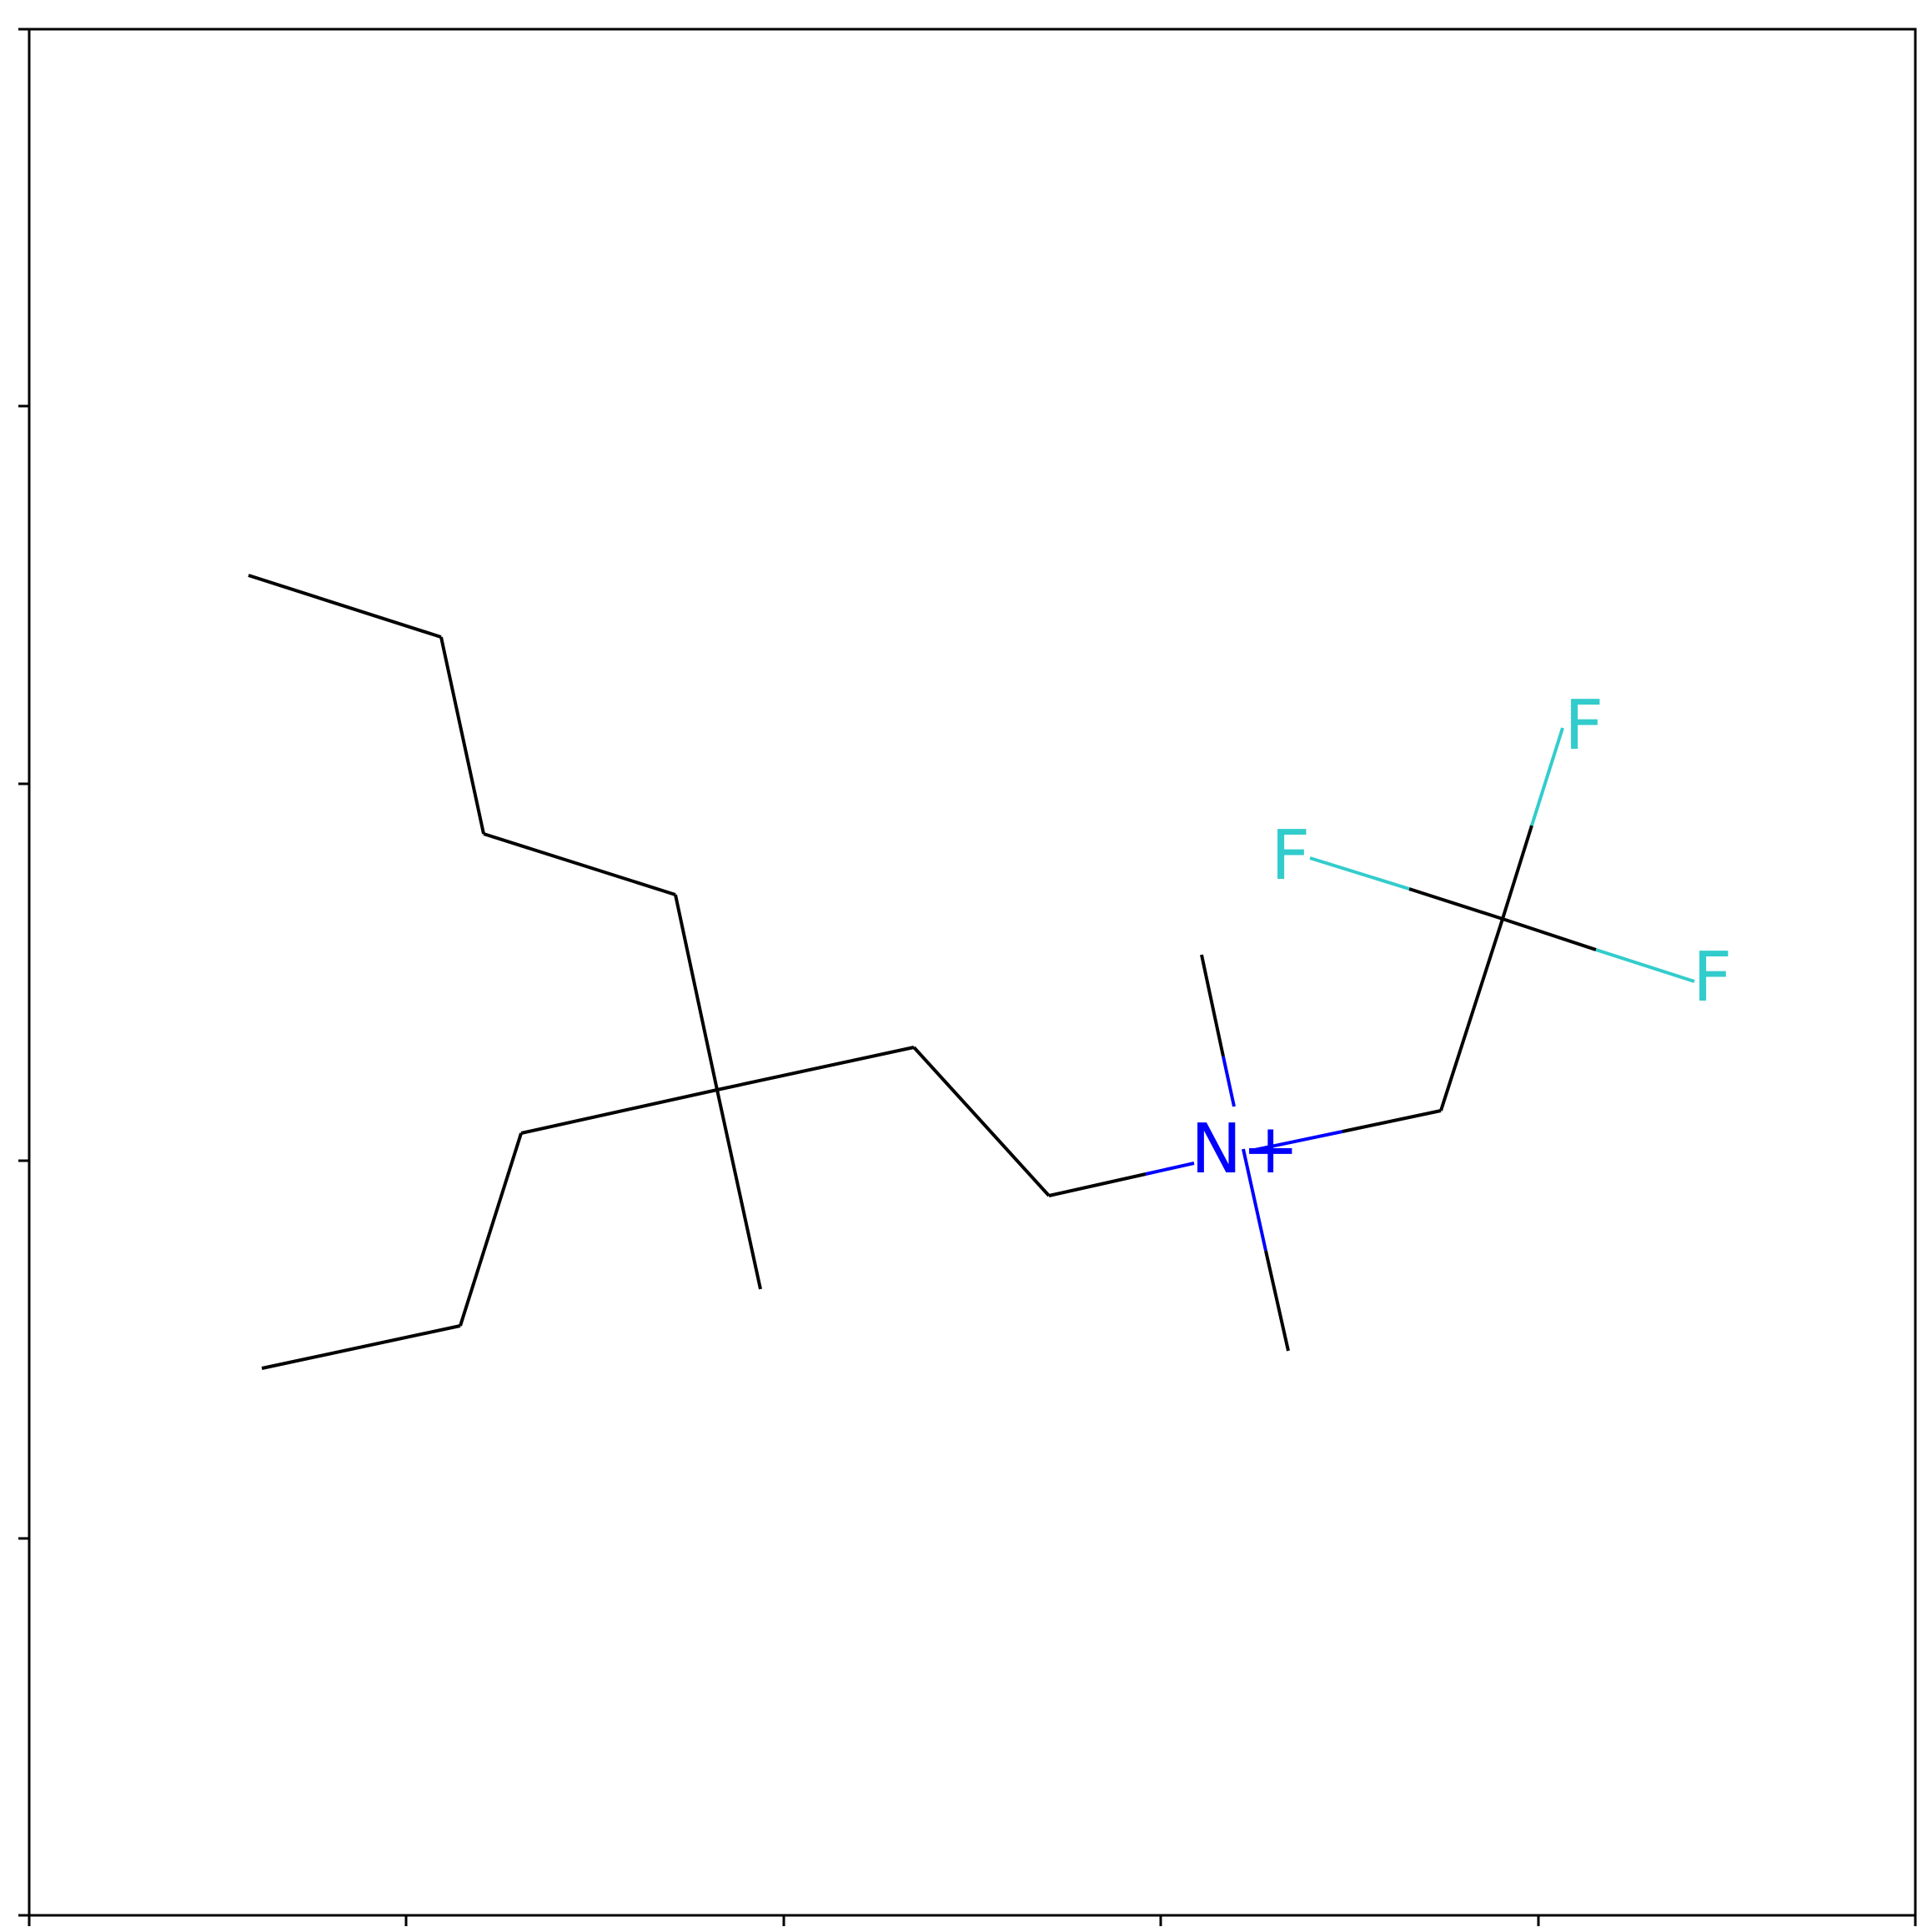 The width and height of the screenshot is (1932, 1932). Describe the element at coordinates (1472, 1015) in the screenshot. I see `bond-ch2-to-cf3` at that location.